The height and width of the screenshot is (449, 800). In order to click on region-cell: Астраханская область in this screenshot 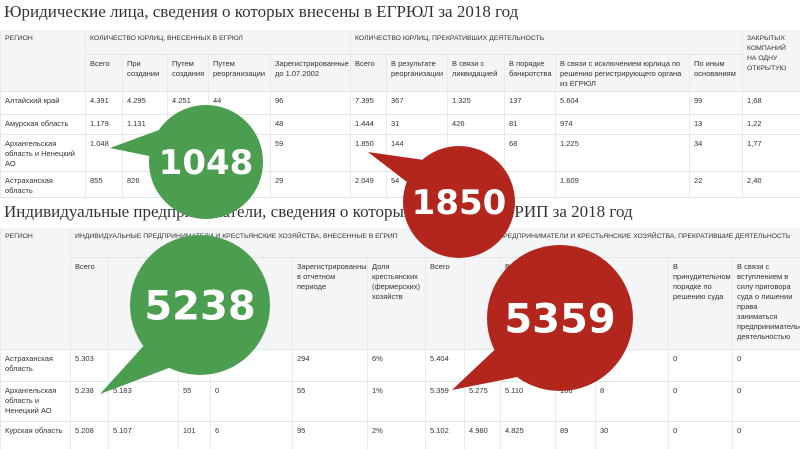, I will do `click(35, 366)`.